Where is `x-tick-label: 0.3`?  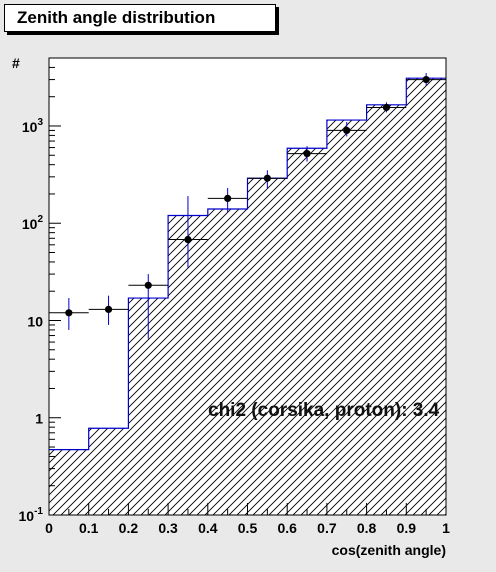 x-tick-label: 0.3 is located at coordinates (168, 528).